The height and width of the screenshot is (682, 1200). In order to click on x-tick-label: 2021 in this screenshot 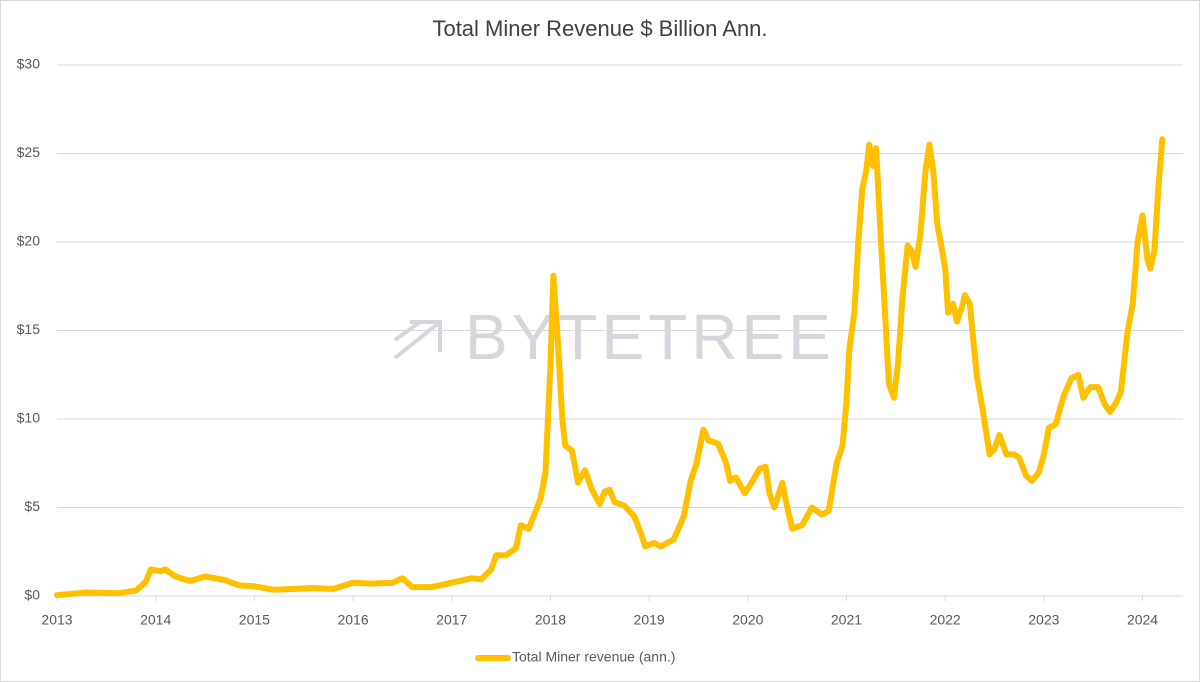, I will do `click(846, 620)`.